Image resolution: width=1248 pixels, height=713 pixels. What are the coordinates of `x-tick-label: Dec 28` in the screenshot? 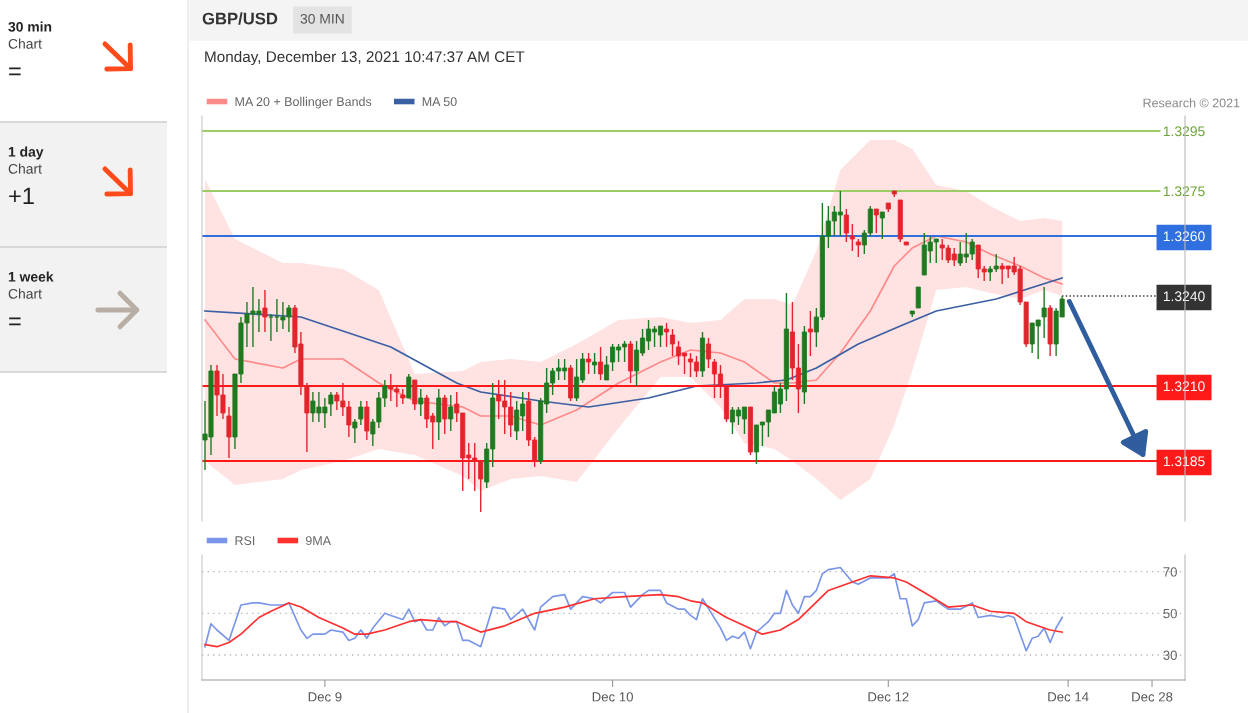 It's located at (1152, 697).